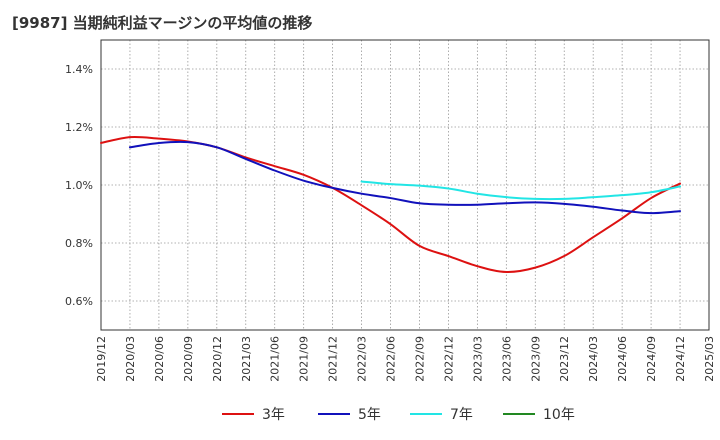 This screenshot has width=720, height=440. What do you see at coordinates (79, 185) in the screenshot?
I see `y-tick-label: 1.0%` at bounding box center [79, 185].